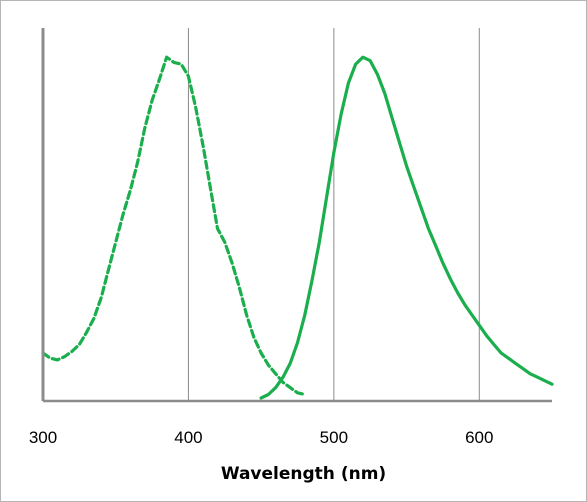 The width and height of the screenshot is (587, 502). Describe the element at coordinates (303, 474) in the screenshot. I see `x-axis-title: Wavelength (nm)` at that location.